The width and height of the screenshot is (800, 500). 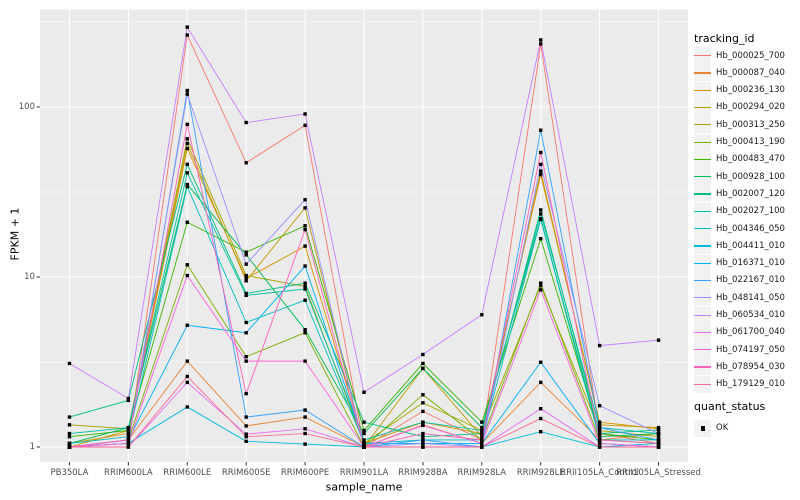 What do you see at coordinates (658, 473) in the screenshot?
I see `x-tick-label: RRII105LA_Stressed` at bounding box center [658, 473].